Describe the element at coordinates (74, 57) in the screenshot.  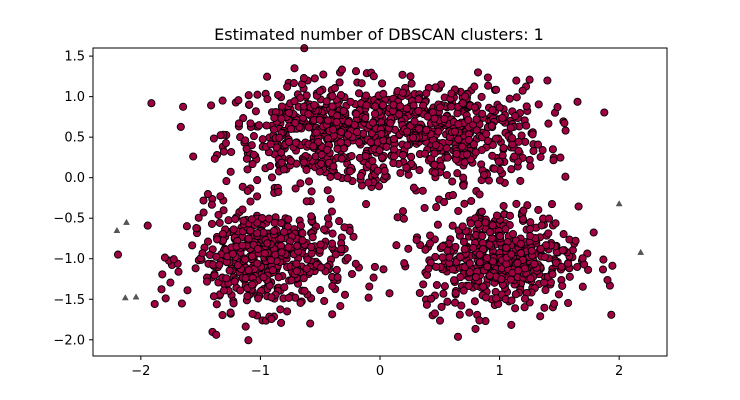
I see `y-tick-label: 1.5` at that location.